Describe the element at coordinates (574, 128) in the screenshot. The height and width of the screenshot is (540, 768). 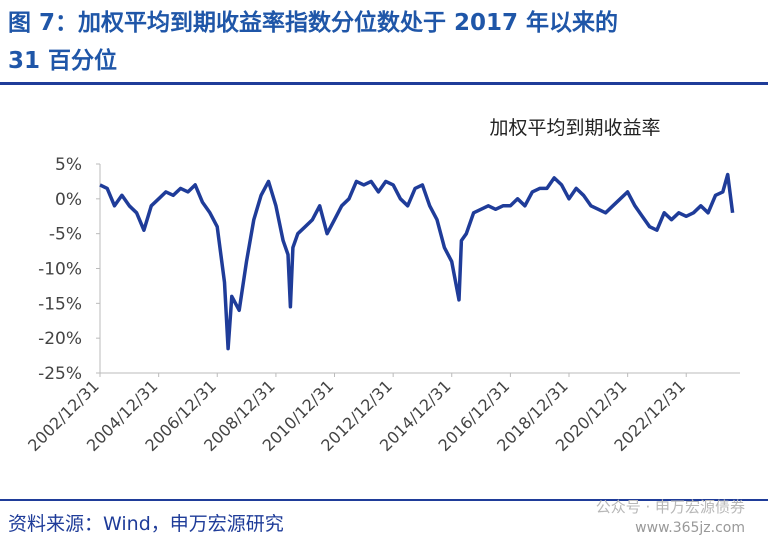
I see `chart-subtitle: 加权平均到期收益率` at that location.